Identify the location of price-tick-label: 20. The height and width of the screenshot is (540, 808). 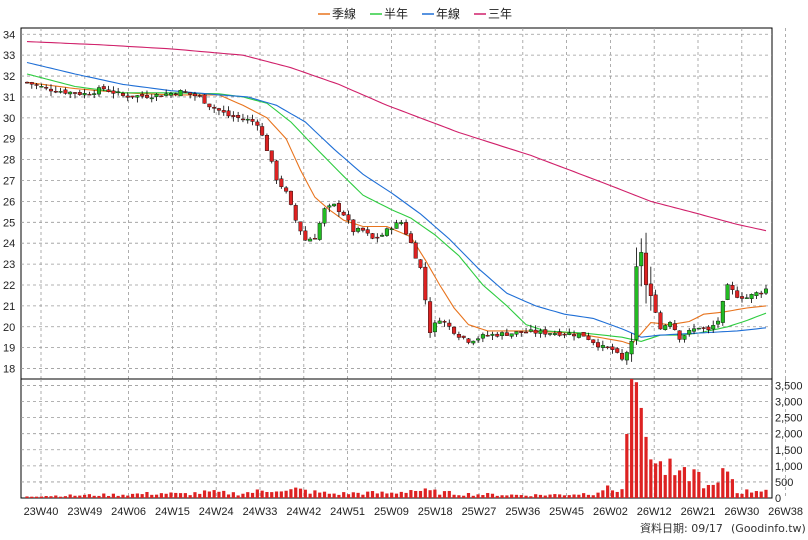
(9, 328).